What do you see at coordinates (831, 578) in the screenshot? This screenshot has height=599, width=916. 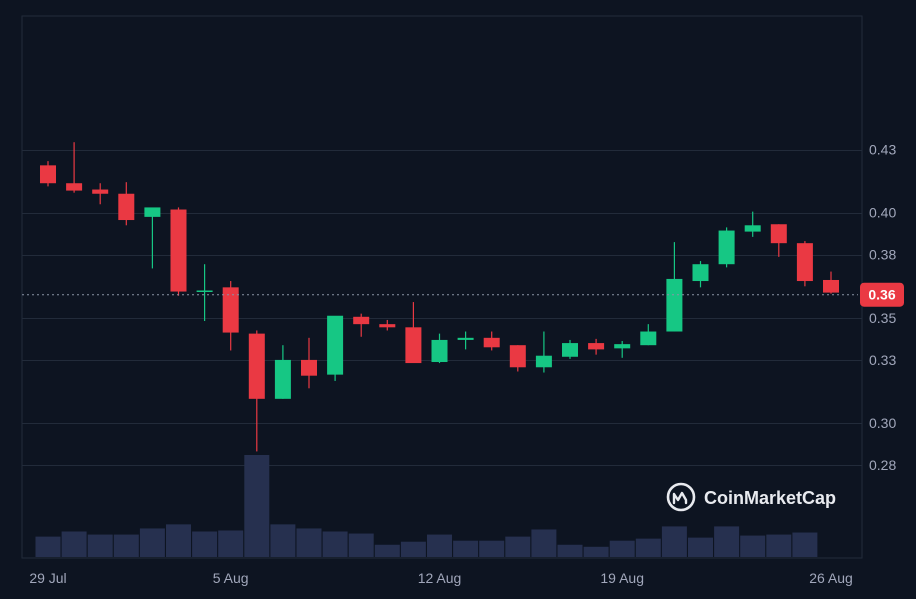 I see `x-tick-label: 26 Aug` at bounding box center [831, 578].